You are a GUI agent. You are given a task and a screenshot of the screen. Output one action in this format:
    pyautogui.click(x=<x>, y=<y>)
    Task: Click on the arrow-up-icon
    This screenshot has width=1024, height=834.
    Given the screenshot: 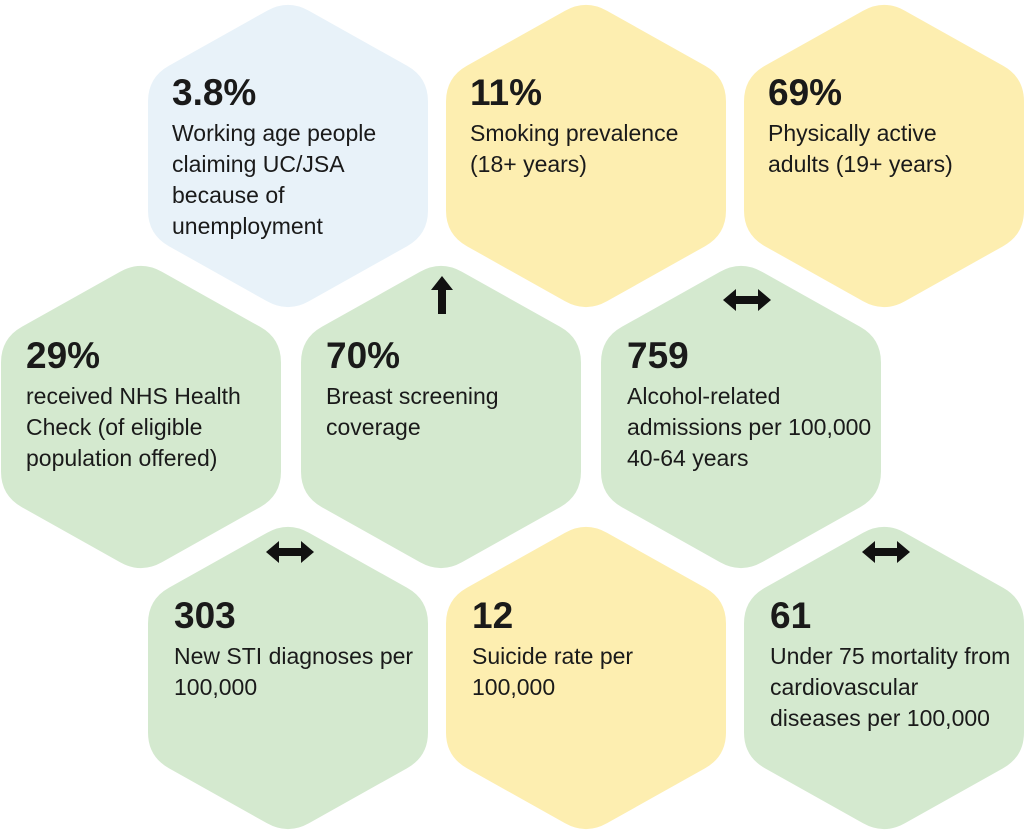 What is the action you would take?
    pyautogui.click(x=442, y=295)
    